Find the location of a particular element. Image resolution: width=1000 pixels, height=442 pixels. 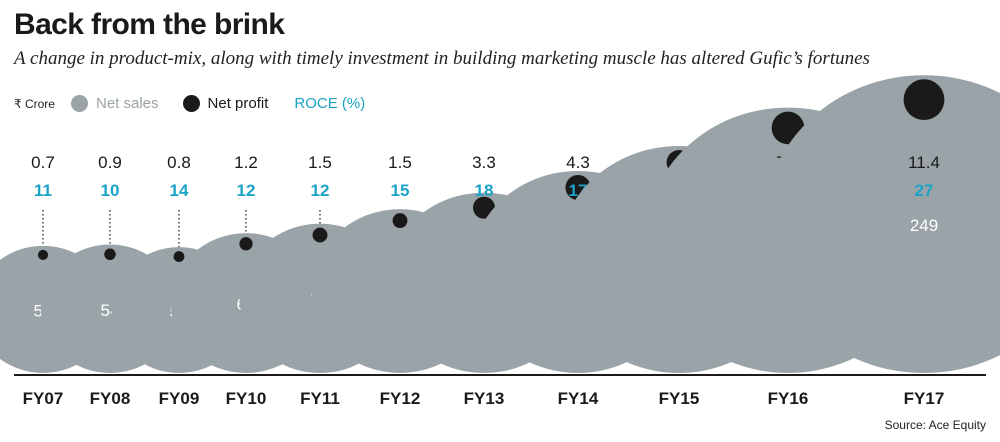

net-profit-value-label: 11.4 is located at coordinates (924, 162).